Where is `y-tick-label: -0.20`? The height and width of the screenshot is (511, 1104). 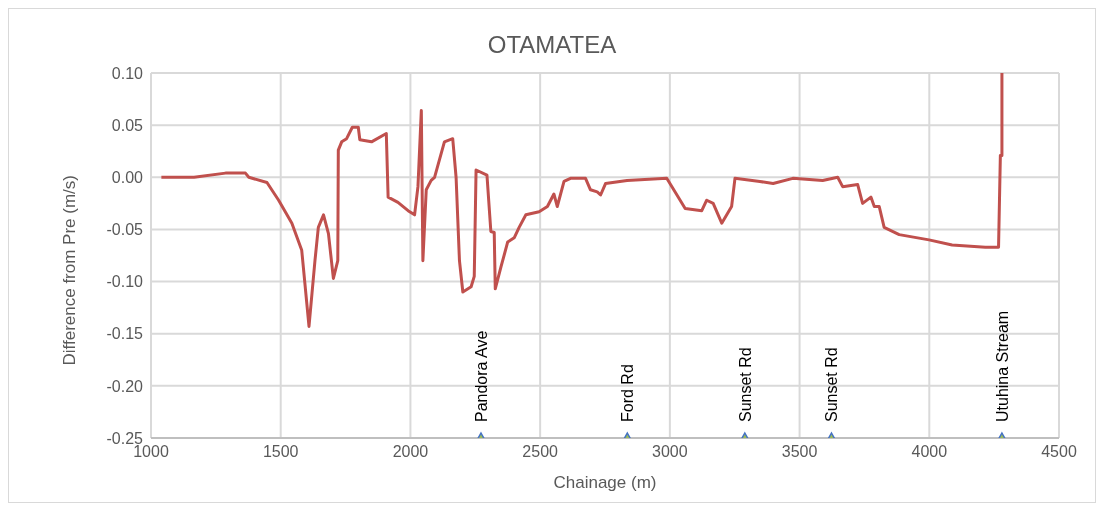 y-tick-label: -0.20 is located at coordinates (125, 386).